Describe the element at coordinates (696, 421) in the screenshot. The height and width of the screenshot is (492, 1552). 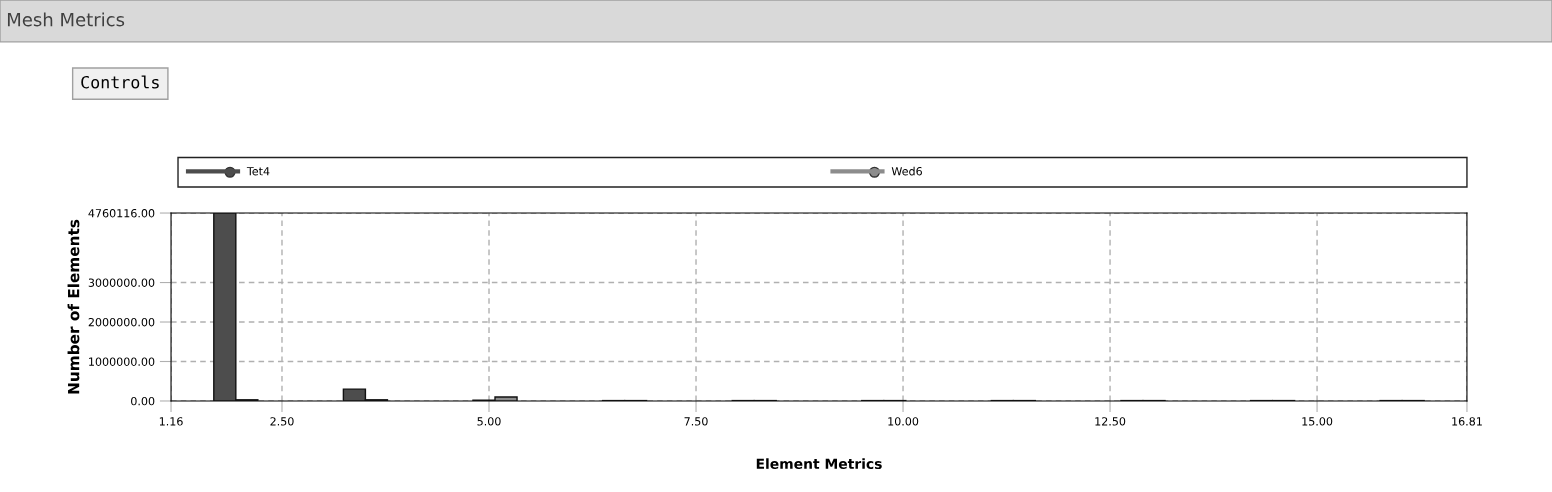
I see `x-tick-label: 7.50` at that location.